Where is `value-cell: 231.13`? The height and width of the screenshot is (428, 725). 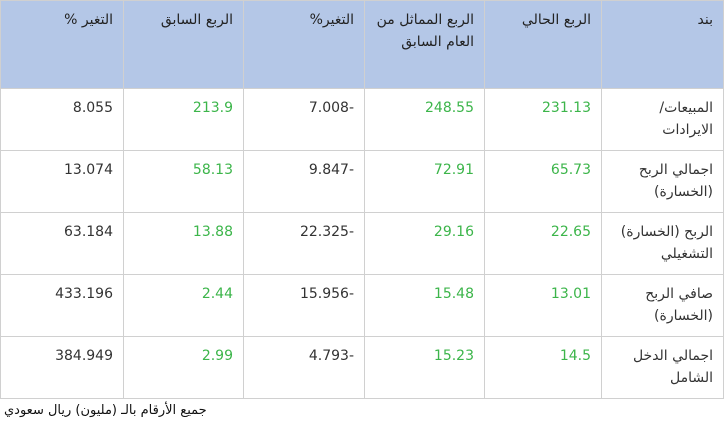
value-cell: 231.13 is located at coordinates (543, 119).